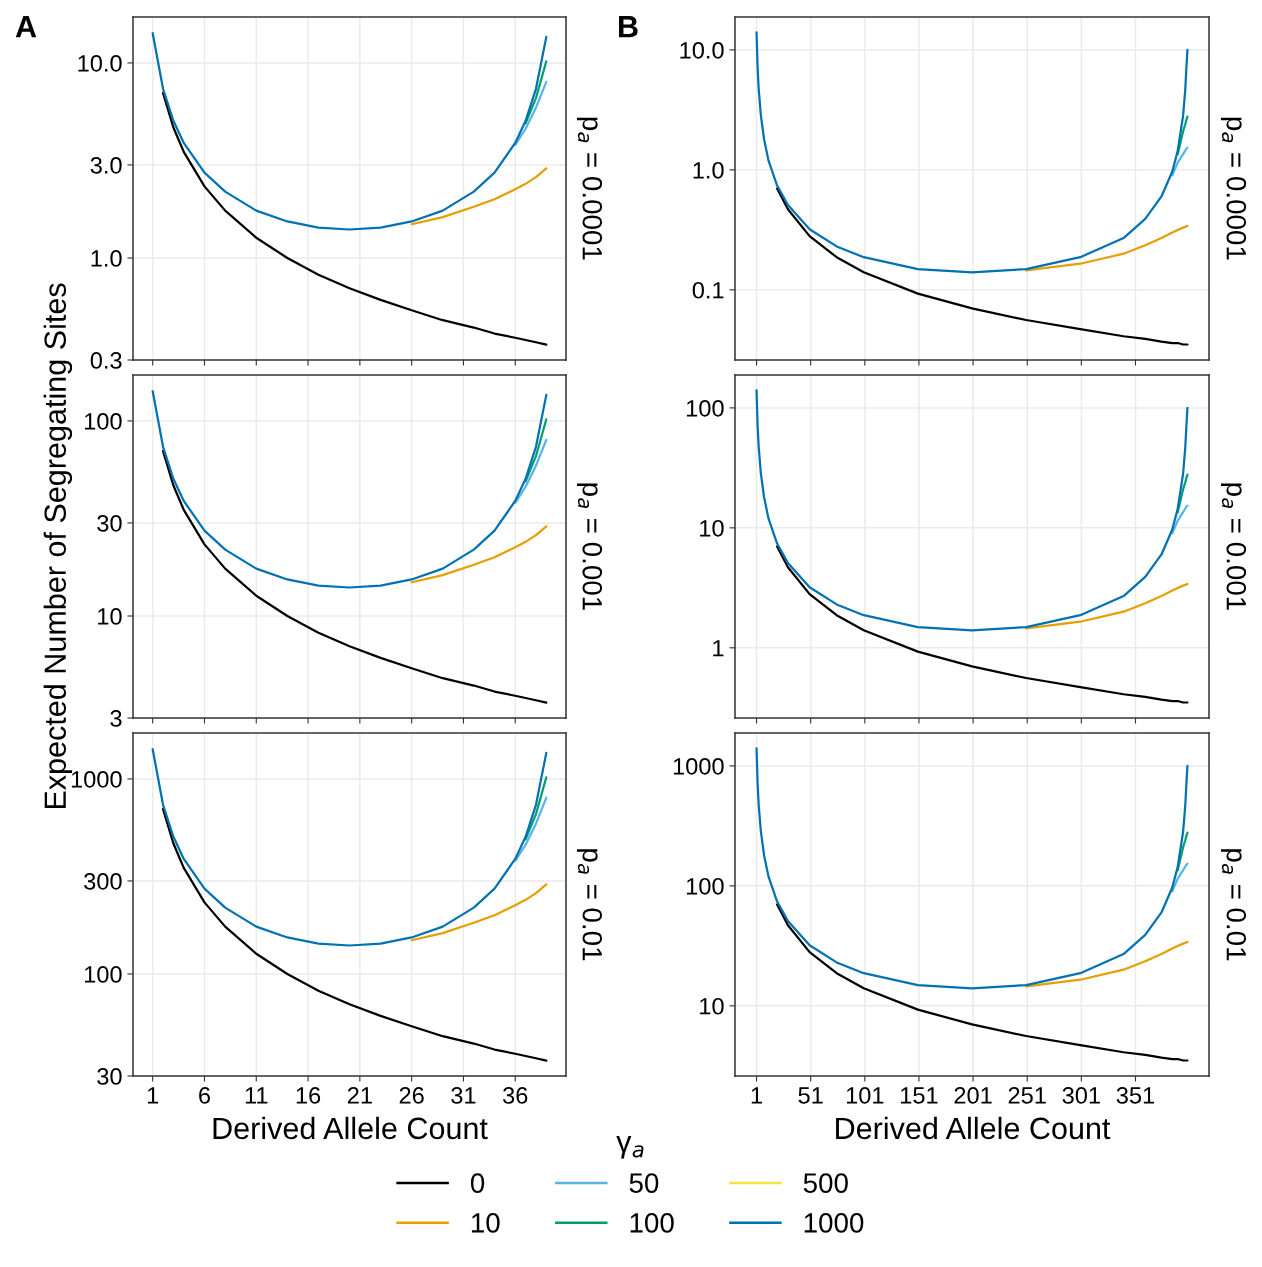 Image resolution: width=1262 pixels, height=1267 pixels. What do you see at coordinates (58, 546) in the screenshot?
I see `y-axis-title: Expected Number of Segregating Sites` at bounding box center [58, 546].